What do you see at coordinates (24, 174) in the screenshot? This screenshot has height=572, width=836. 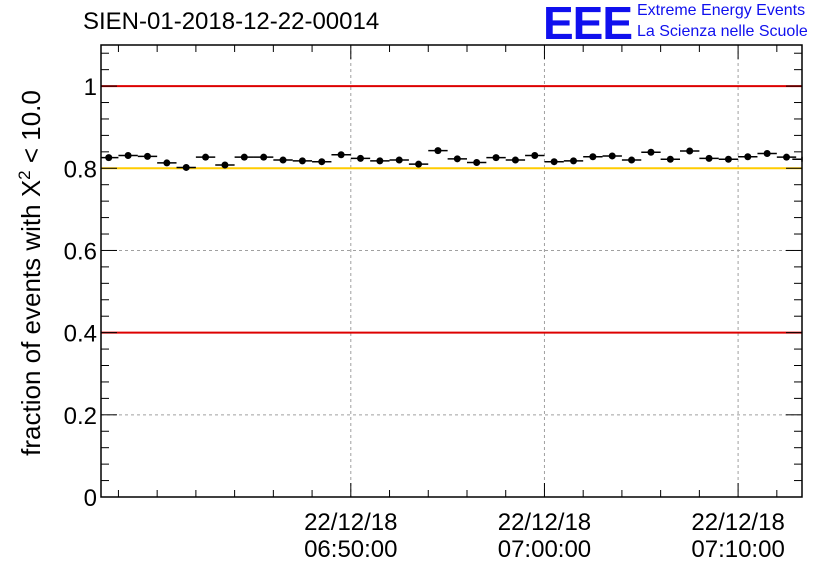 I see `y-axis-label-sup: 2` at bounding box center [24, 174].